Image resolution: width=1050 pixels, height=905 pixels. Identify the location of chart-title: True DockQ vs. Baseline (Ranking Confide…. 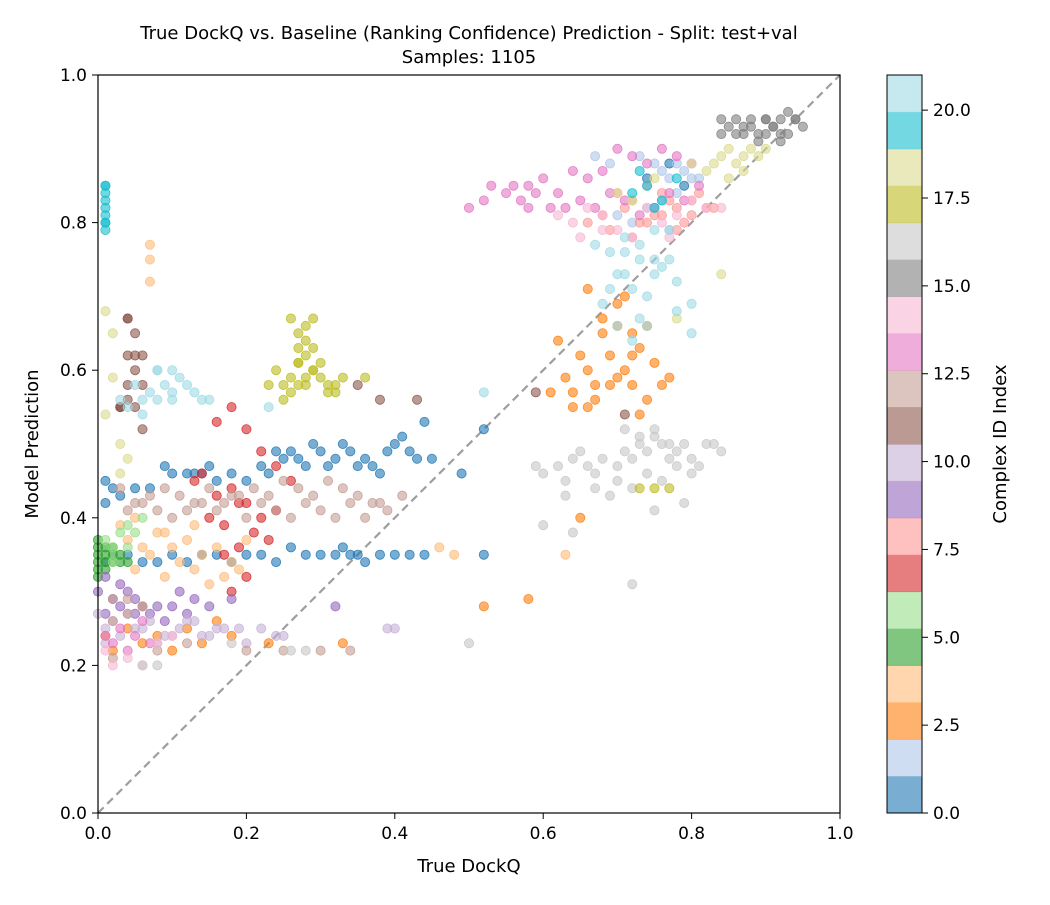
(468, 33).